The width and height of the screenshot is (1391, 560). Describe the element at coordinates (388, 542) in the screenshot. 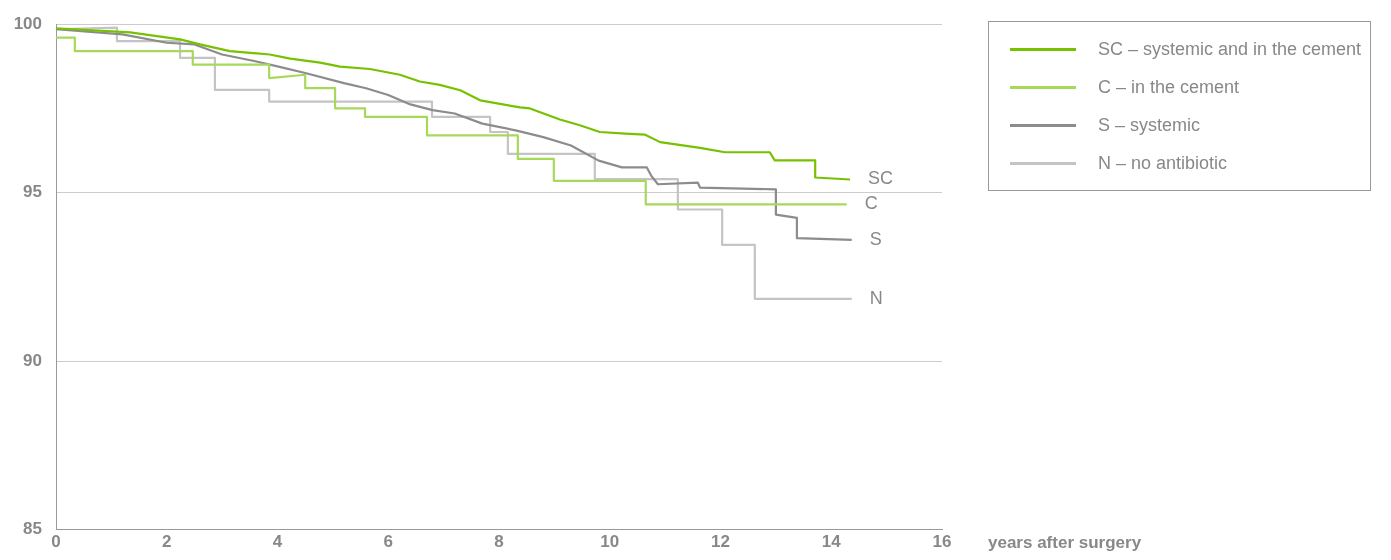

I see `x-tick-label: 6` at that location.